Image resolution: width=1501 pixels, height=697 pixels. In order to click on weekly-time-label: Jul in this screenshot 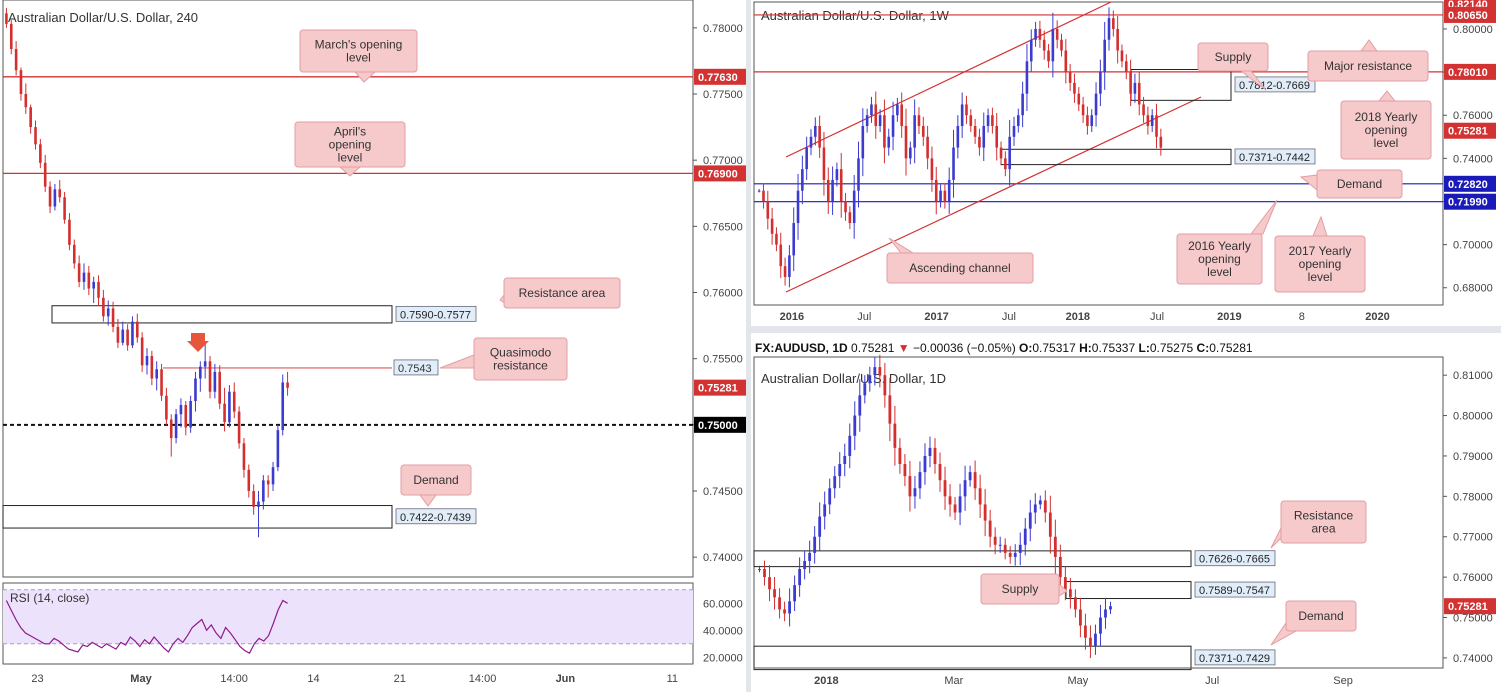, I will do `click(1157, 317)`.